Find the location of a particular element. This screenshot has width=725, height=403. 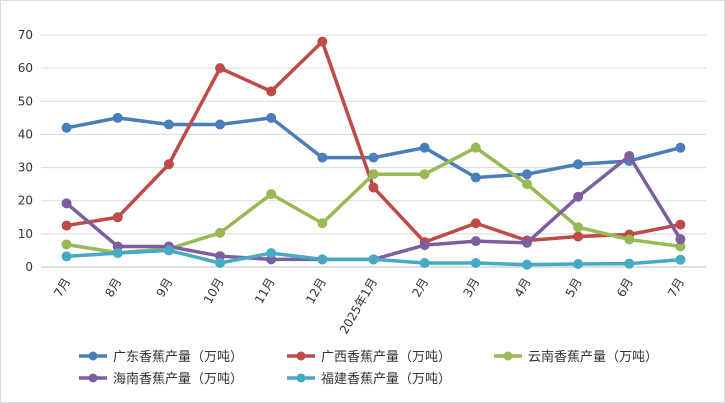

x-tick-label: 8月 is located at coordinates (113, 288).